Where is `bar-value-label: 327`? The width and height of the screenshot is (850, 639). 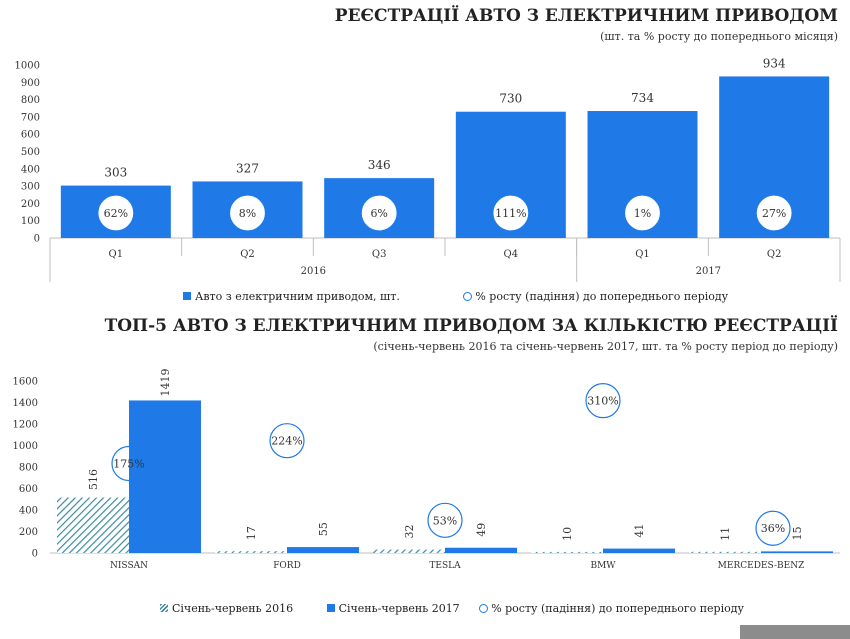
bar-value-label: 327 is located at coordinates (247, 168).